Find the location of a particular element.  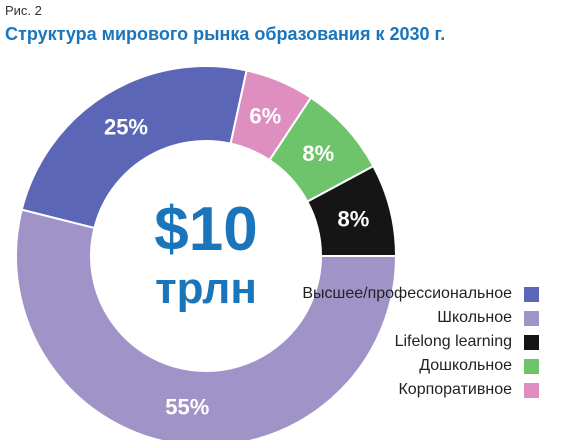

slice-label-школьное: 55% is located at coordinates (187, 406).